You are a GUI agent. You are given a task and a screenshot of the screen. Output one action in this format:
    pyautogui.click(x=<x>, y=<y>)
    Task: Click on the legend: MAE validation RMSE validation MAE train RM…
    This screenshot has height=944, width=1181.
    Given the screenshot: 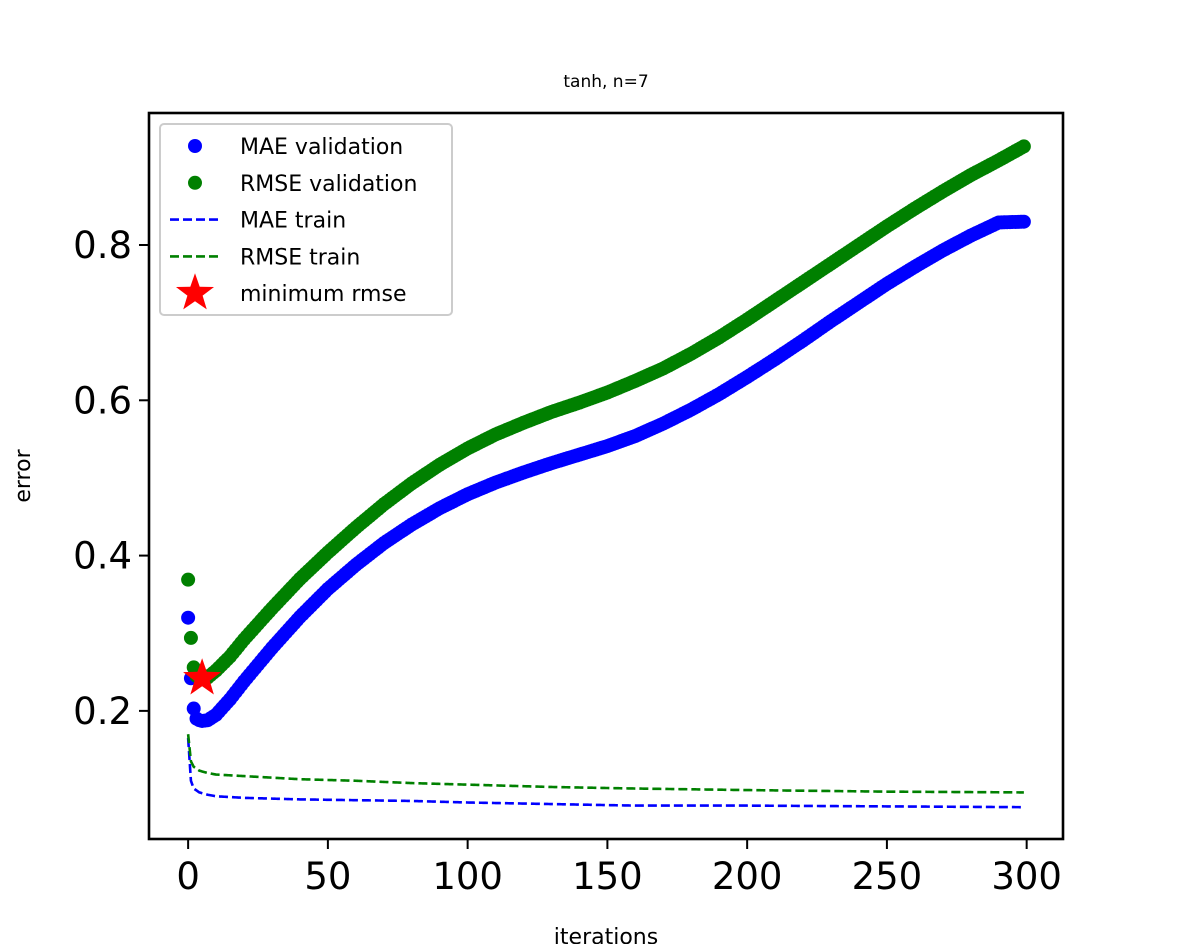 What is the action you would take?
    pyautogui.click(x=306, y=219)
    